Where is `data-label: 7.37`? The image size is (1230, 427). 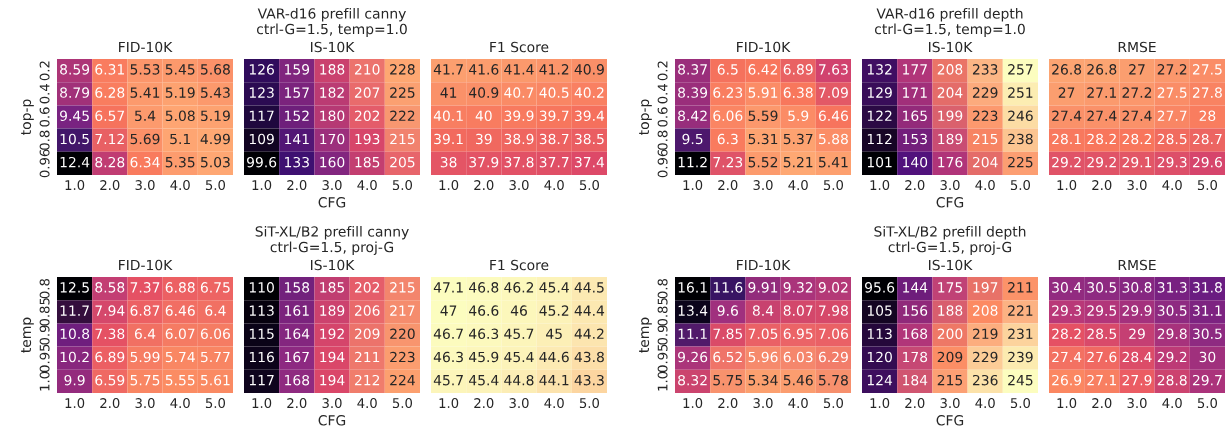 data-label: 7.37 is located at coordinates (145, 287).